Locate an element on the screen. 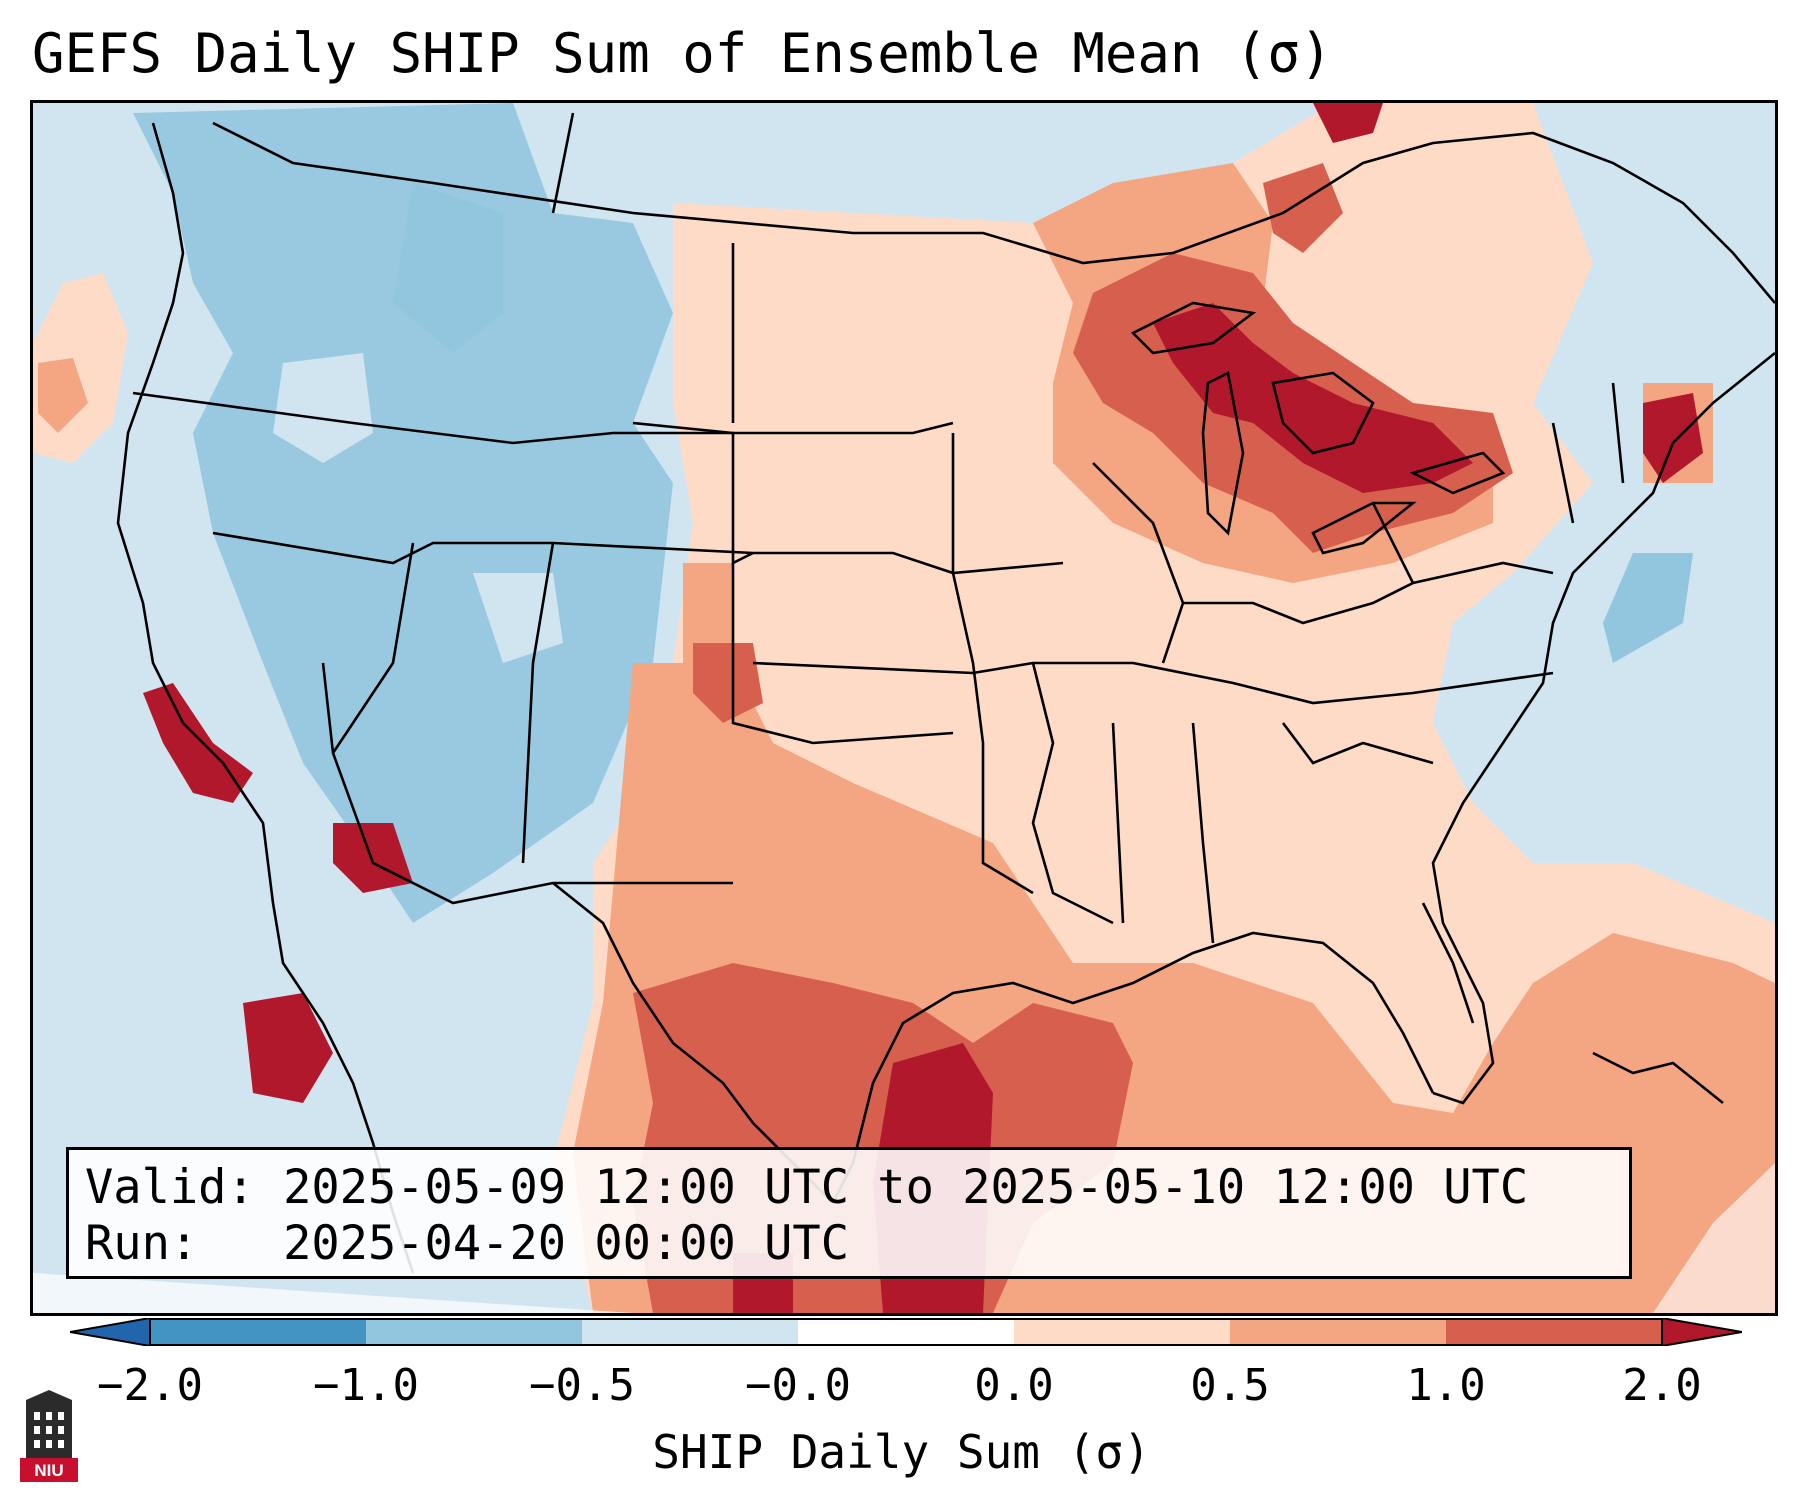  niu-logo: NIU is located at coordinates (49, 1436).